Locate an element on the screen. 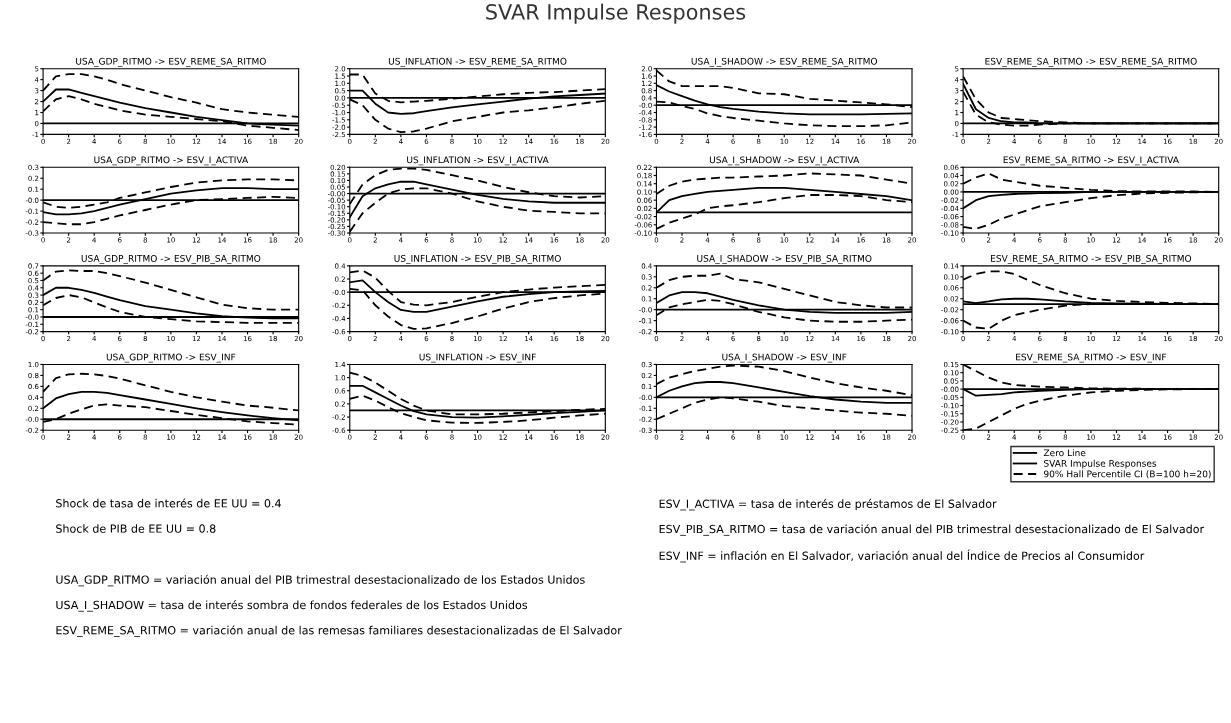  chart-title: USA_I_SHADOW -> ESV_PIB_SA_RITMO is located at coordinates (784, 259).